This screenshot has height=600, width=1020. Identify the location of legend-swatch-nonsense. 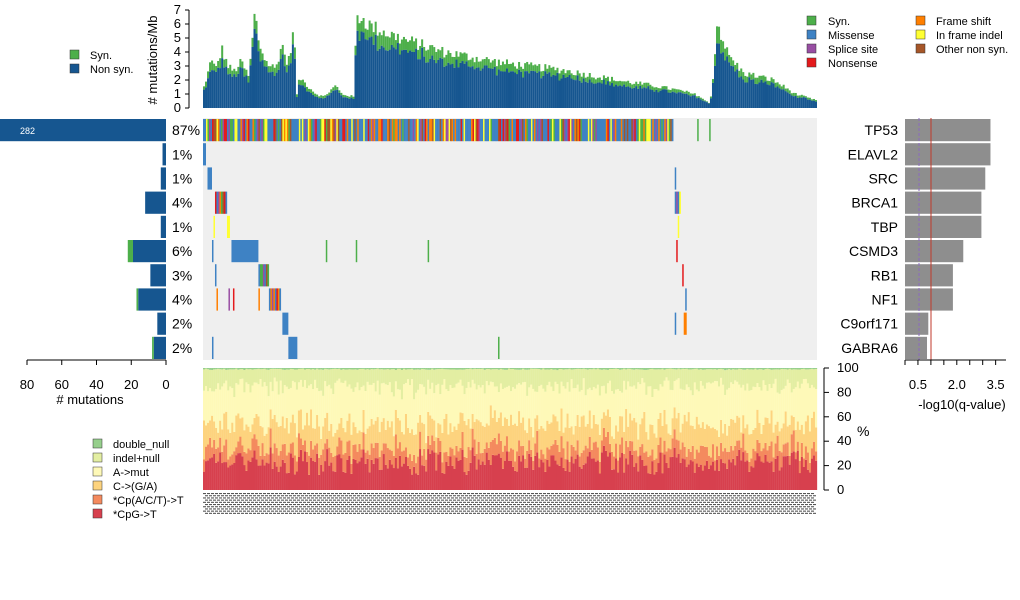
(811, 62).